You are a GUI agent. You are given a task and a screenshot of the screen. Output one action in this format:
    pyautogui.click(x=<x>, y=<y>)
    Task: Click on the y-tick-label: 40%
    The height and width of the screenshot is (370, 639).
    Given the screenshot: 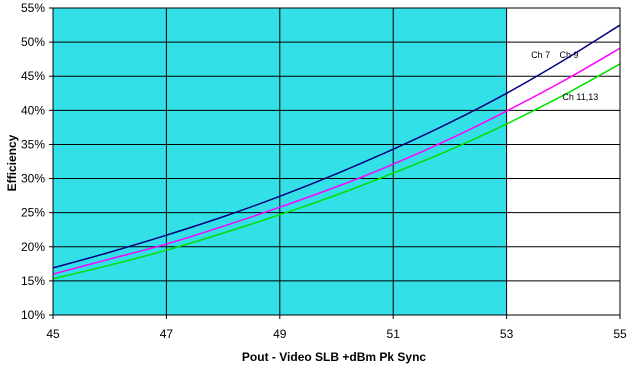 What is the action you would take?
    pyautogui.click(x=33, y=110)
    